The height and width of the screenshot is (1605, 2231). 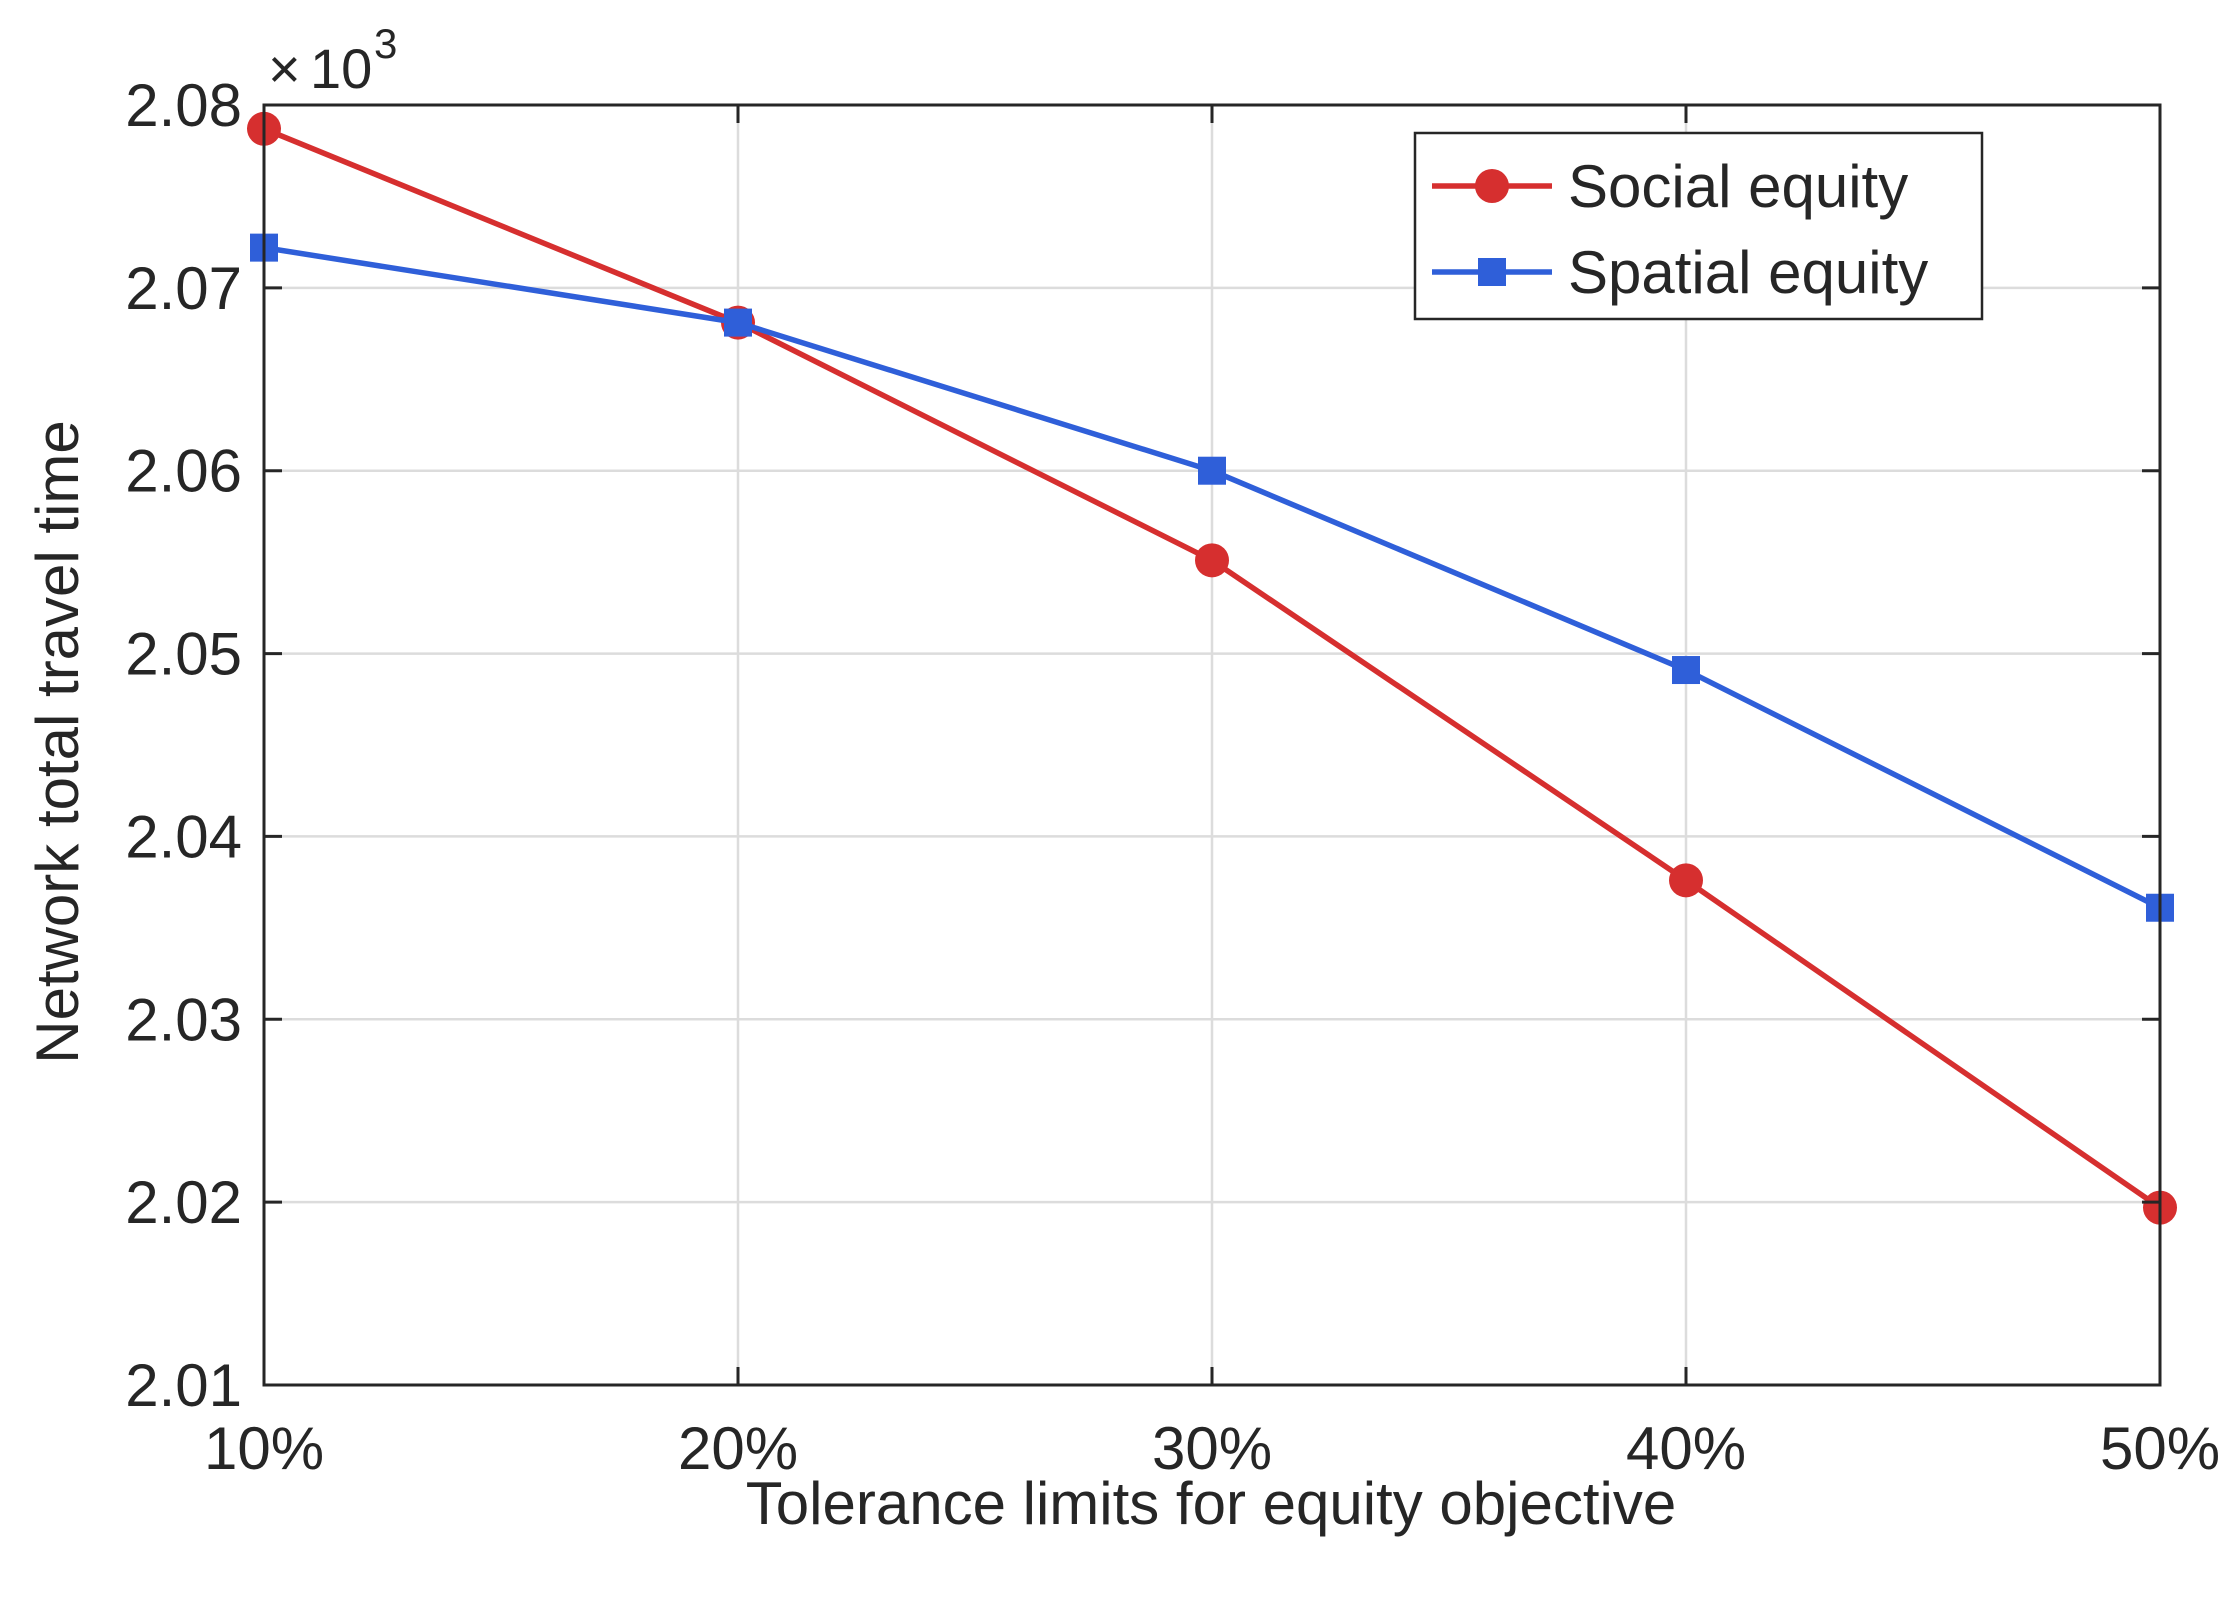 I want to click on y-tick-label: 2.08, so click(x=183, y=105).